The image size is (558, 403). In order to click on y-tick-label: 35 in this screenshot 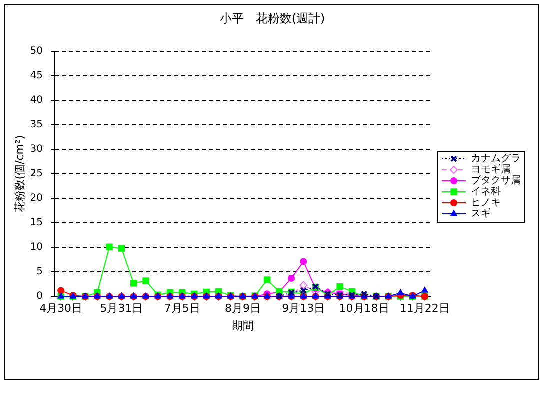, I will do `click(36, 125)`.